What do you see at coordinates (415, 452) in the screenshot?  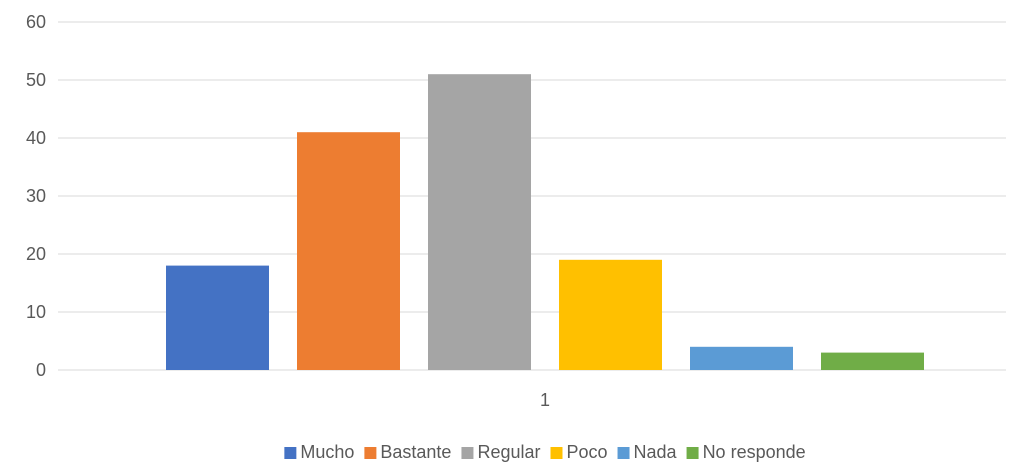 I see `legend-label: Bastante` at bounding box center [415, 452].